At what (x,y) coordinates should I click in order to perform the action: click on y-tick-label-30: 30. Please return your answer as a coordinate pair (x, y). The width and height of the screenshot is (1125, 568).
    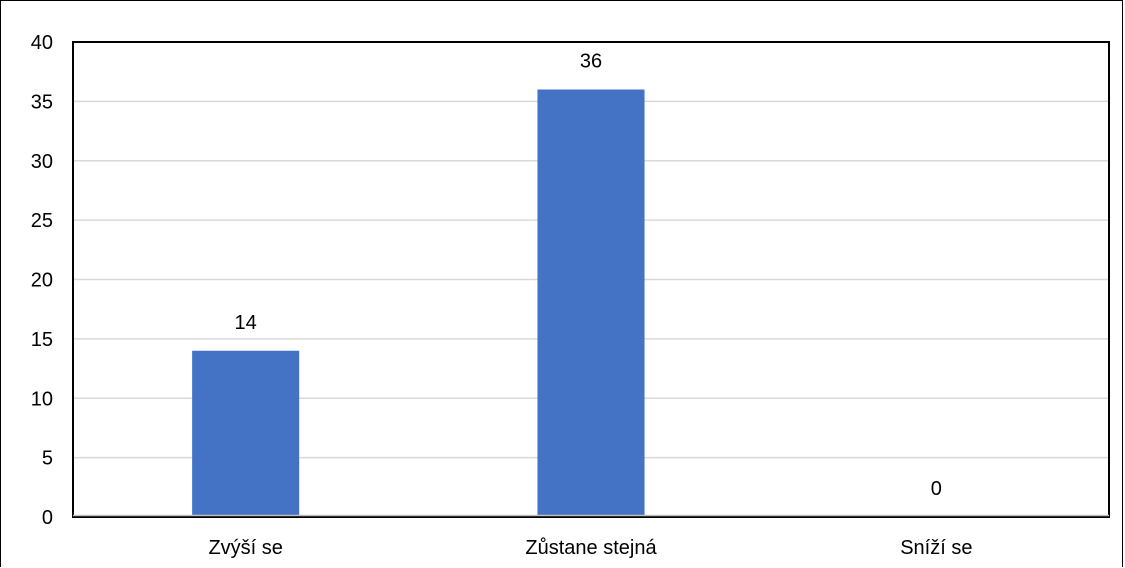
    Looking at the image, I should click on (42, 162).